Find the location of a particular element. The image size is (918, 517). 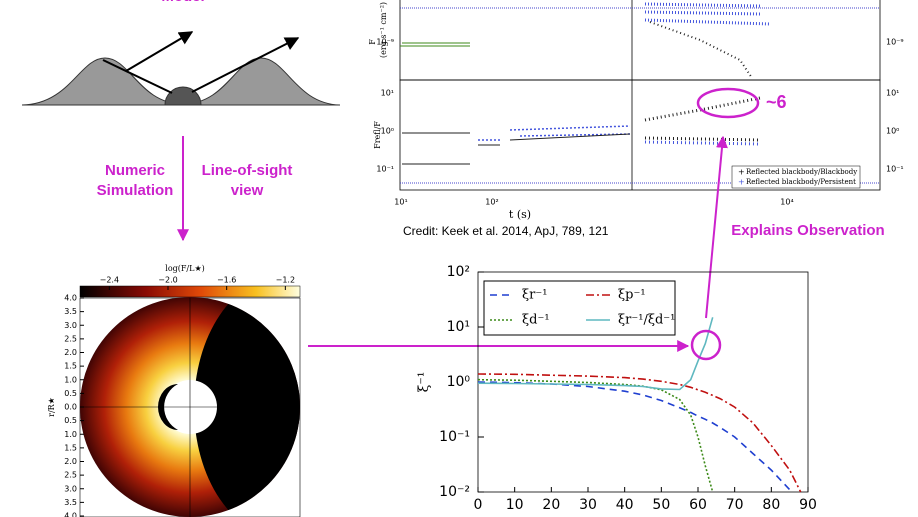

x-tick-label: 80 is located at coordinates (771, 505).